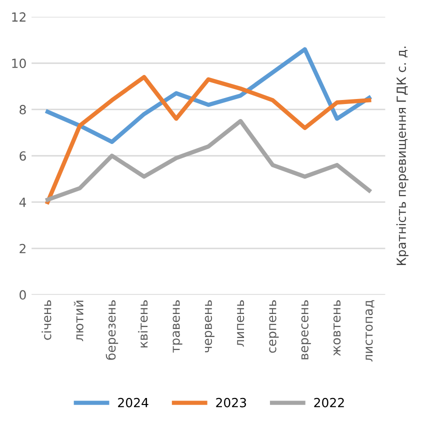  Describe the element at coordinates (19, 63) in the screenshot. I see `y-tick-label: 10` at that location.